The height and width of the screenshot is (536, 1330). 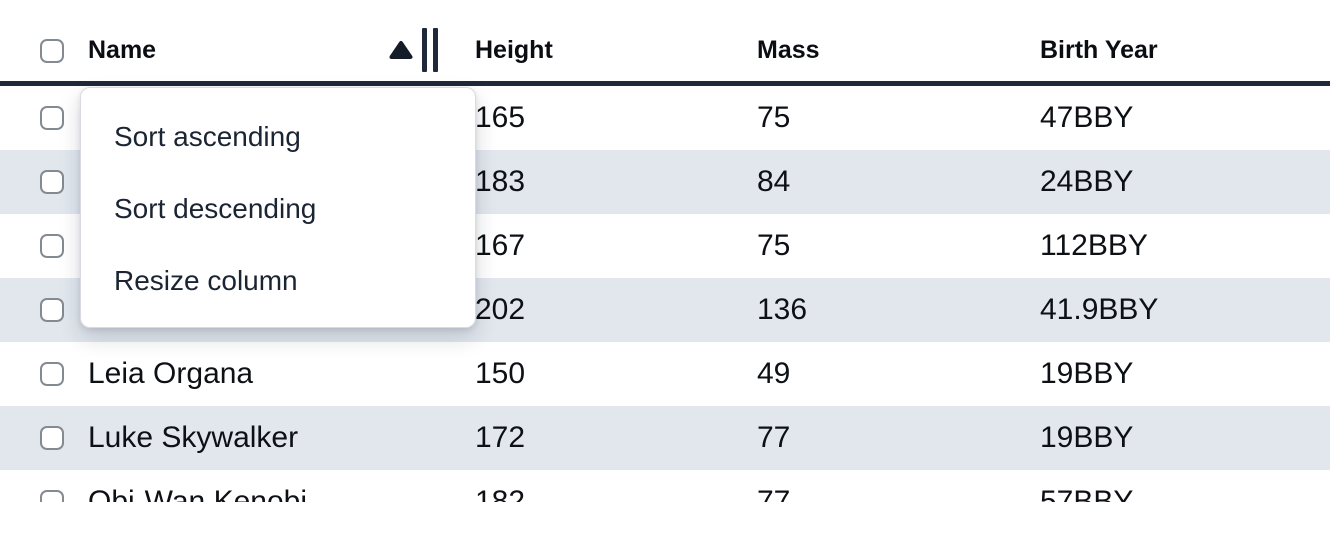 What do you see at coordinates (616, 50) in the screenshot?
I see `column-header-height: Height` at bounding box center [616, 50].